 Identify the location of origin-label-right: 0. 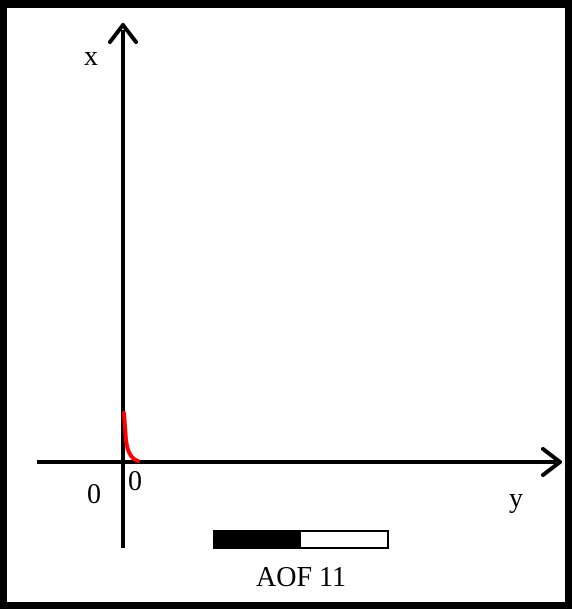
(135, 481).